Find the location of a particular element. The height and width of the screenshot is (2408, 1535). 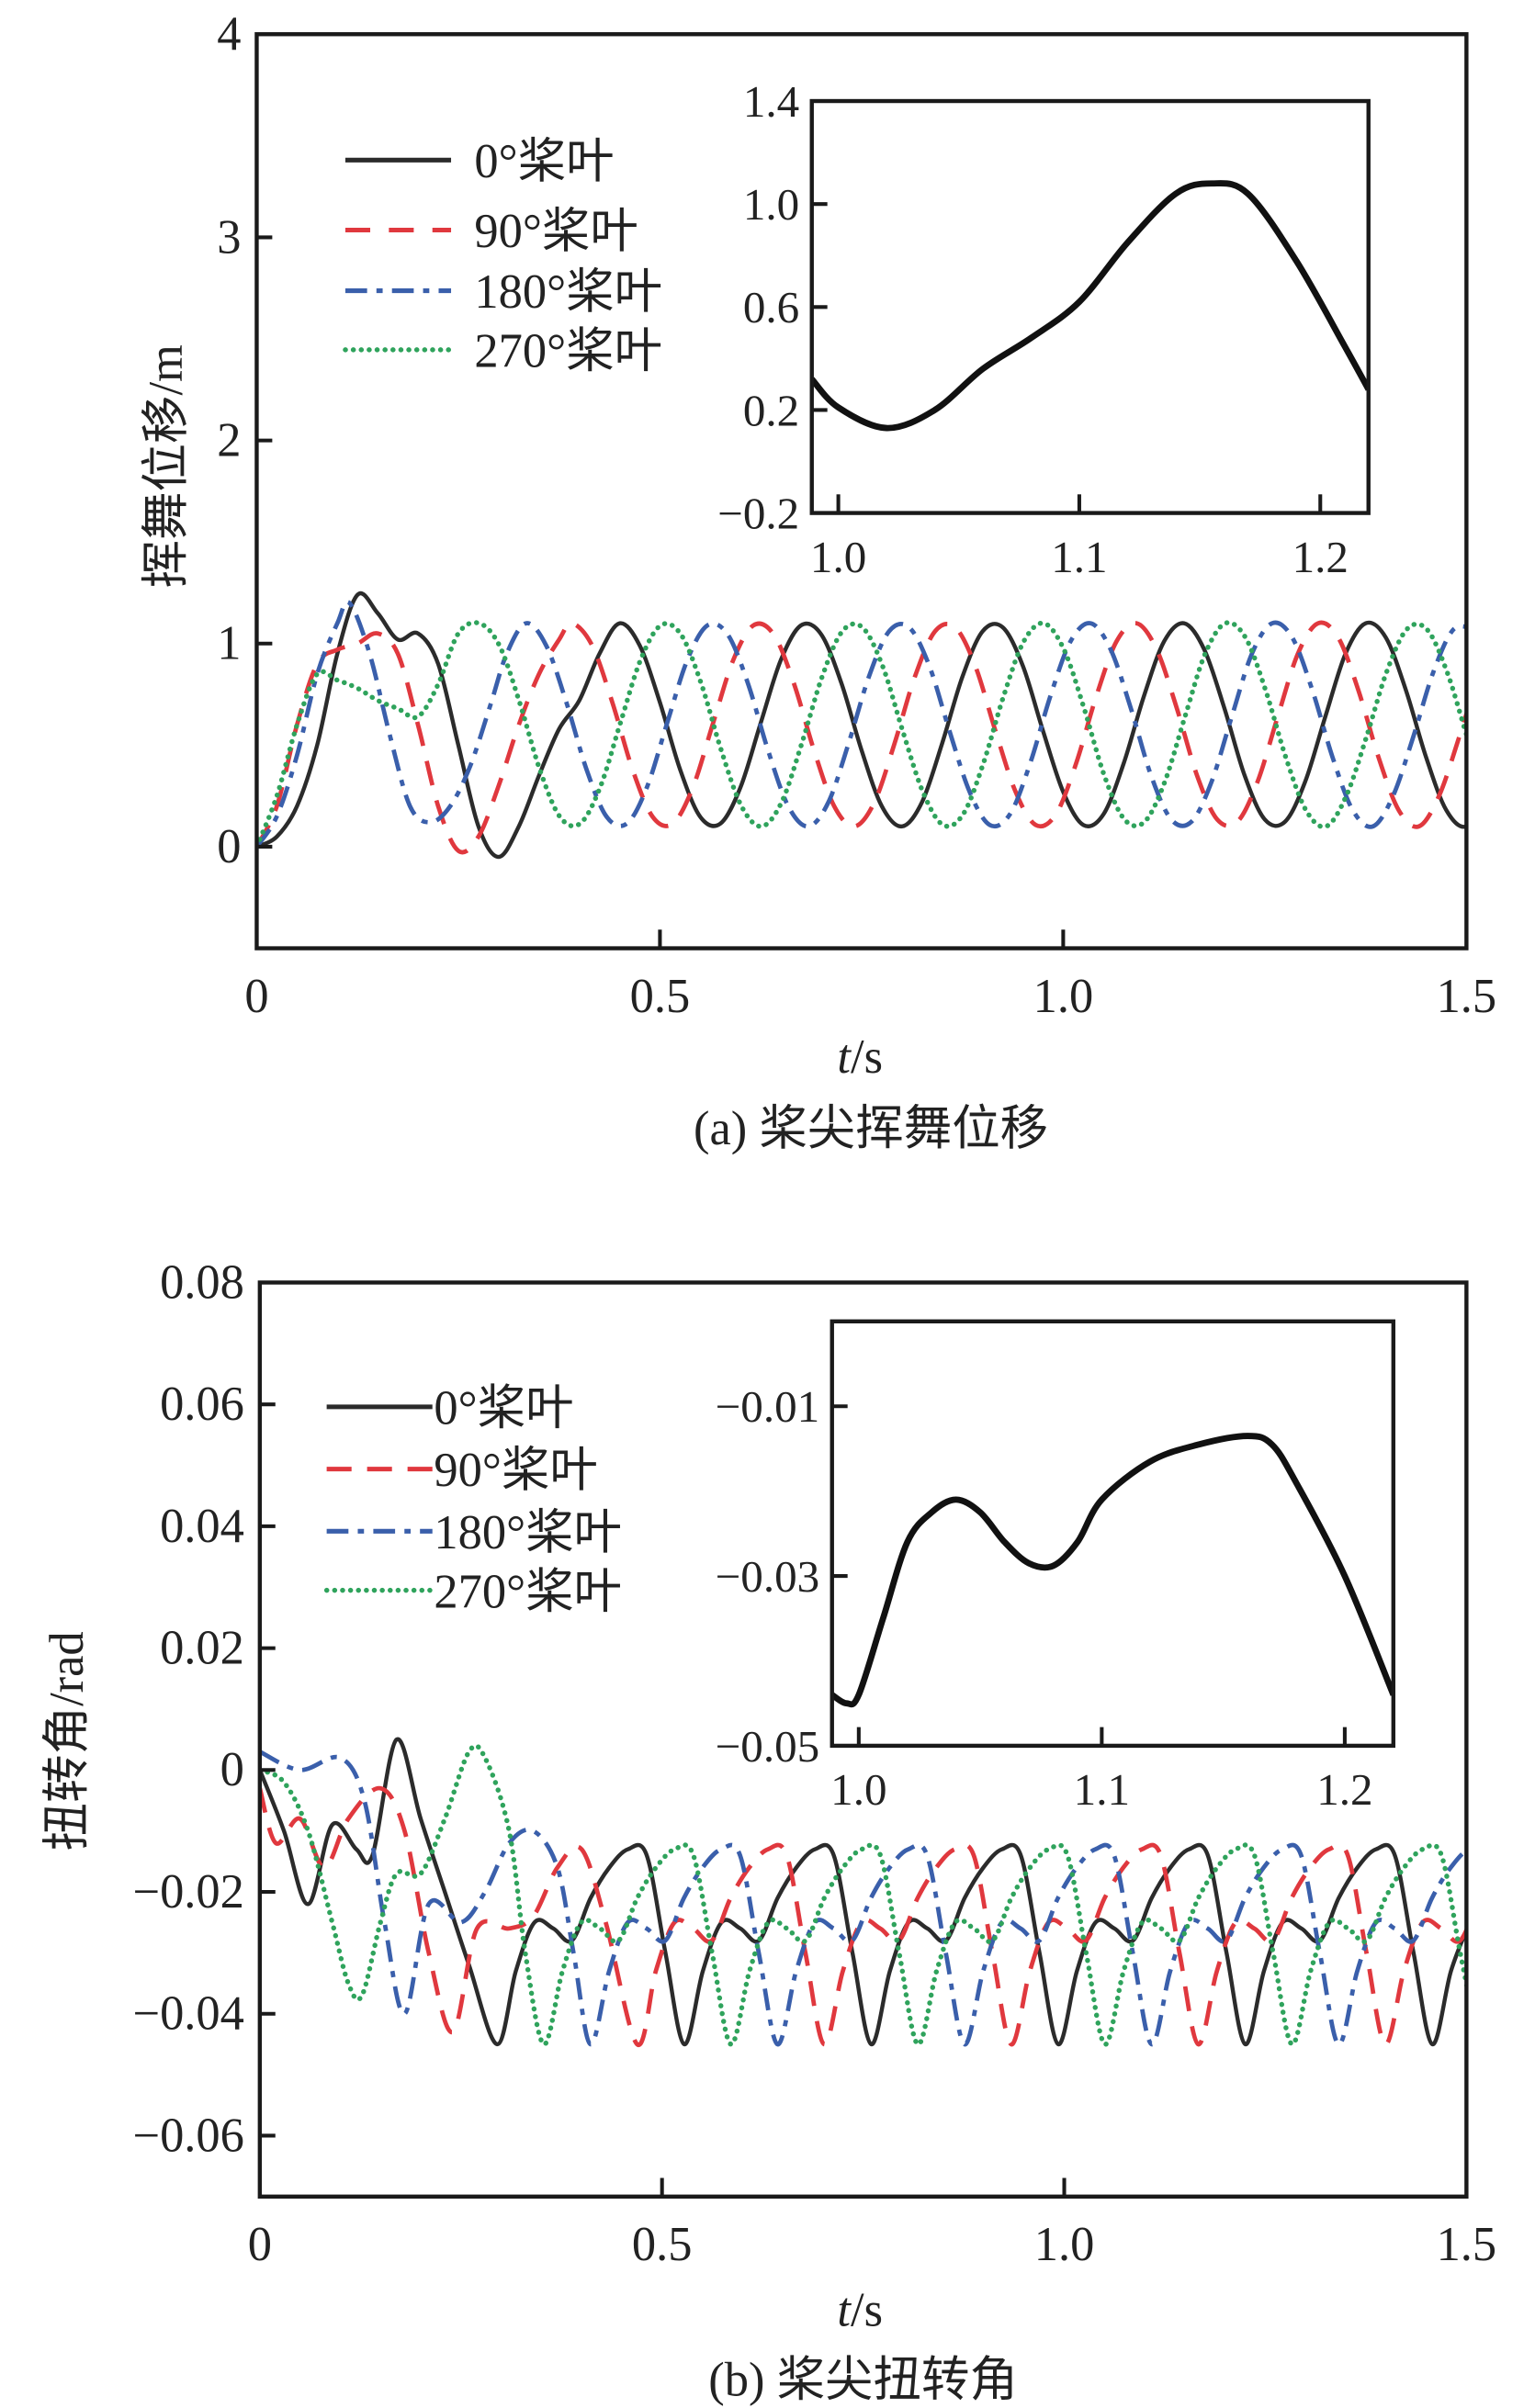

inset-axis-ticks: −0.05 −0.03 −0.01 1.0 1.1 1.2 is located at coordinates (1044, 1598).